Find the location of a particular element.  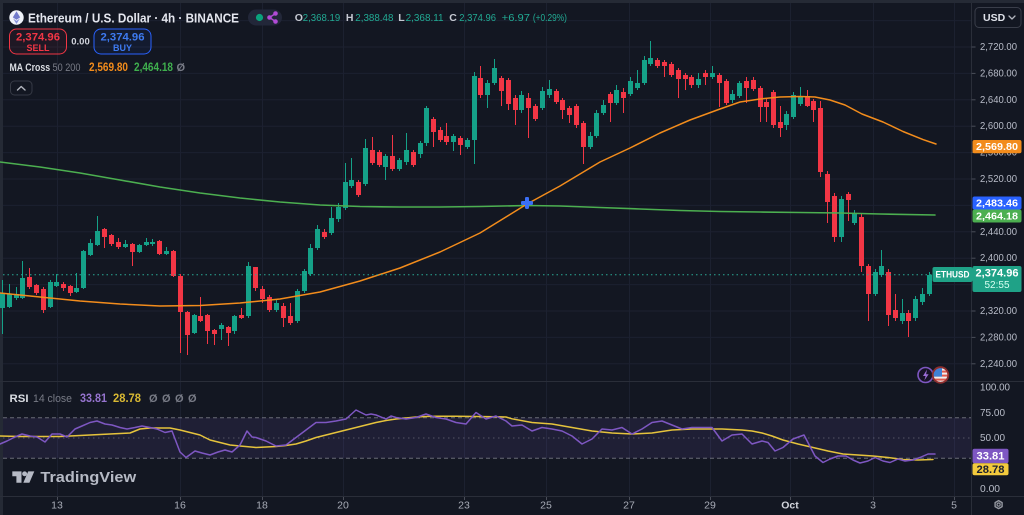

svg-text: C is located at coordinates (453, 18).